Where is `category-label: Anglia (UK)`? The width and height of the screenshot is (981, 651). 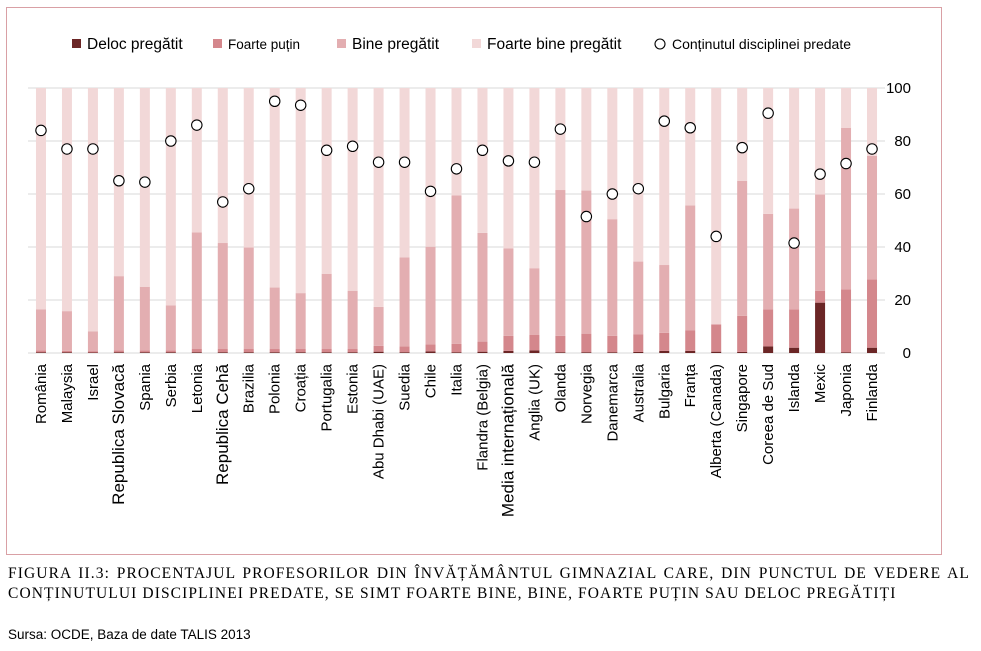 category-label: Anglia (UK) is located at coordinates (534, 402).